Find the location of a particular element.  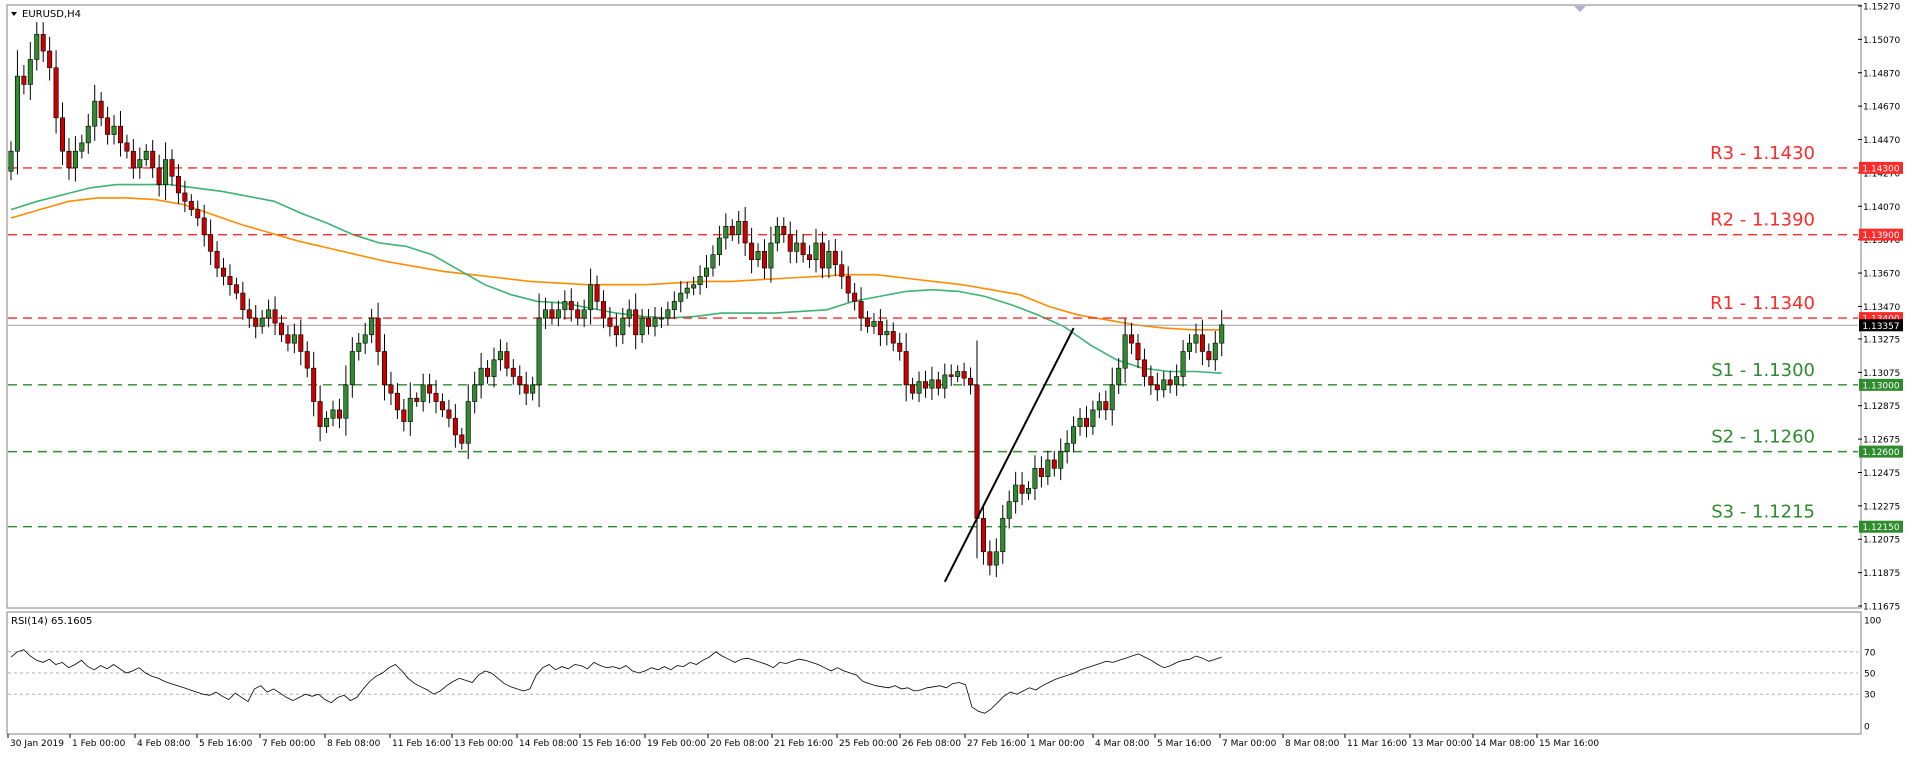

price-tick-label: 1.11675 is located at coordinates (1881, 608).